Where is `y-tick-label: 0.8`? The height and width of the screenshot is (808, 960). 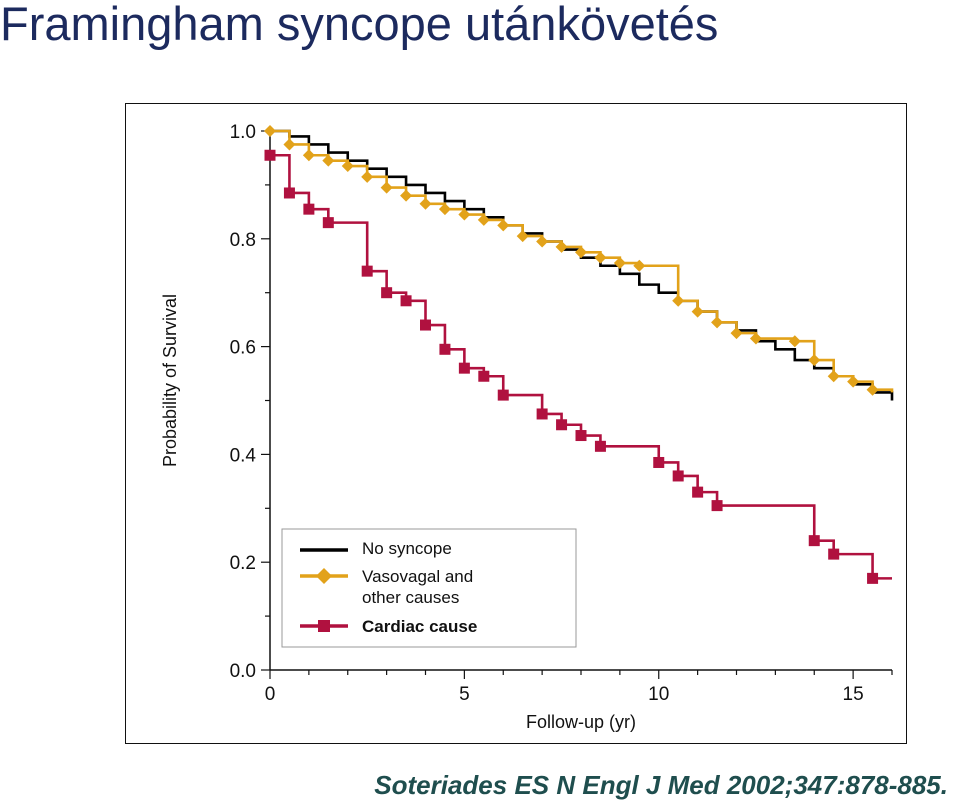 y-tick-label: 0.8 is located at coordinates (243, 240).